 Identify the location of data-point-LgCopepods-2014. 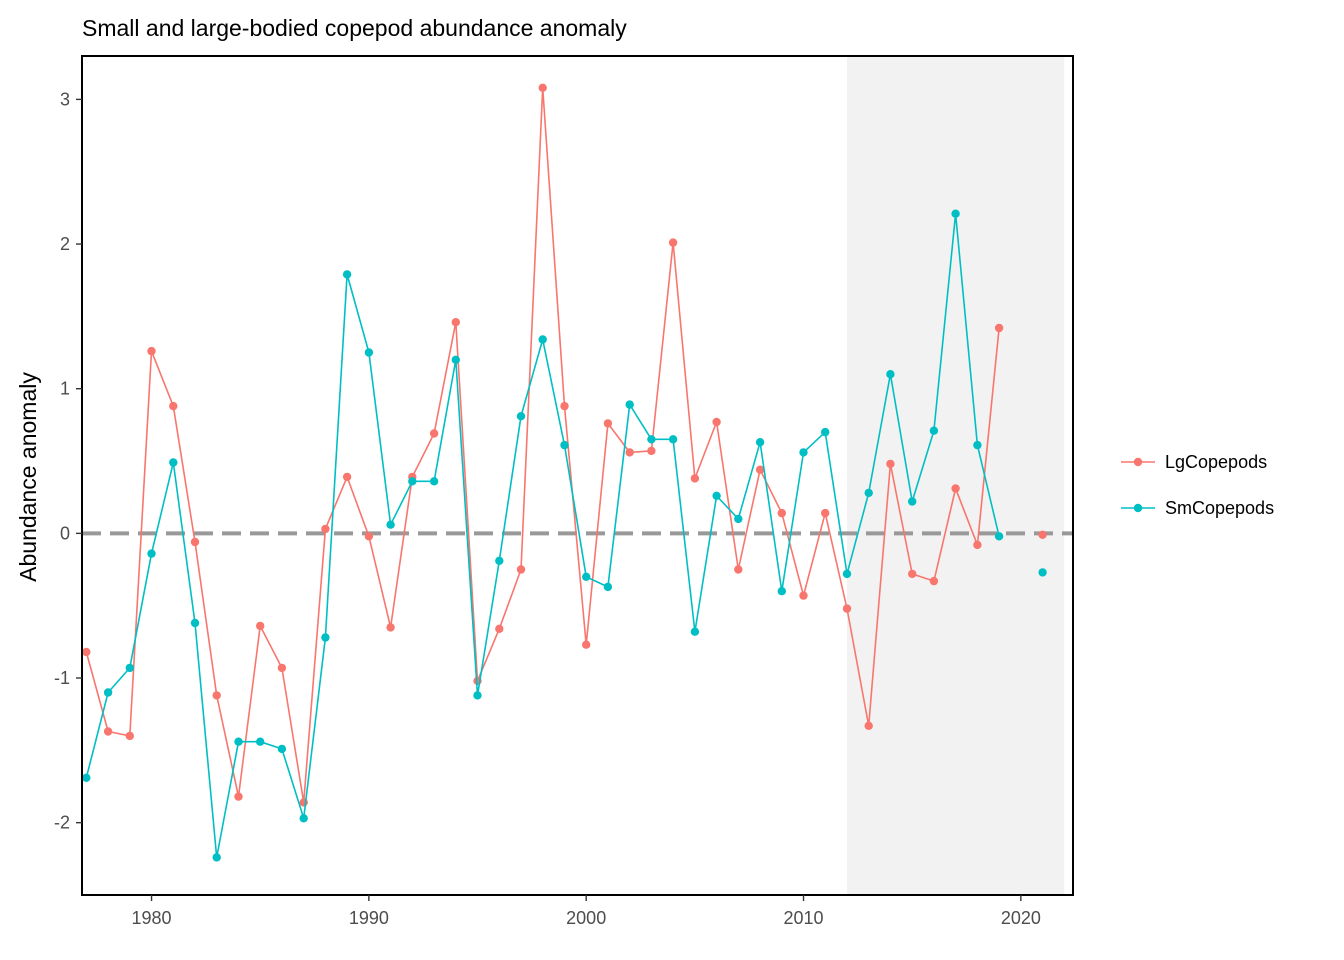
(890, 464).